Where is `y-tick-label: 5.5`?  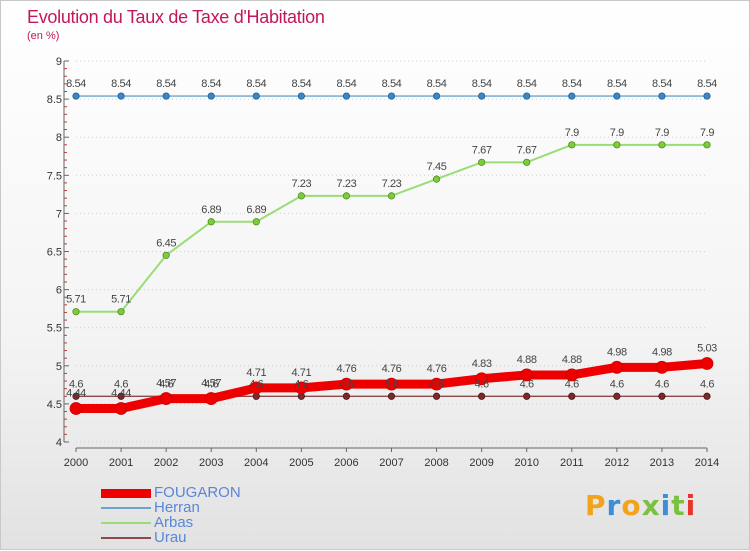 y-tick-label: 5.5 is located at coordinates (54, 329).